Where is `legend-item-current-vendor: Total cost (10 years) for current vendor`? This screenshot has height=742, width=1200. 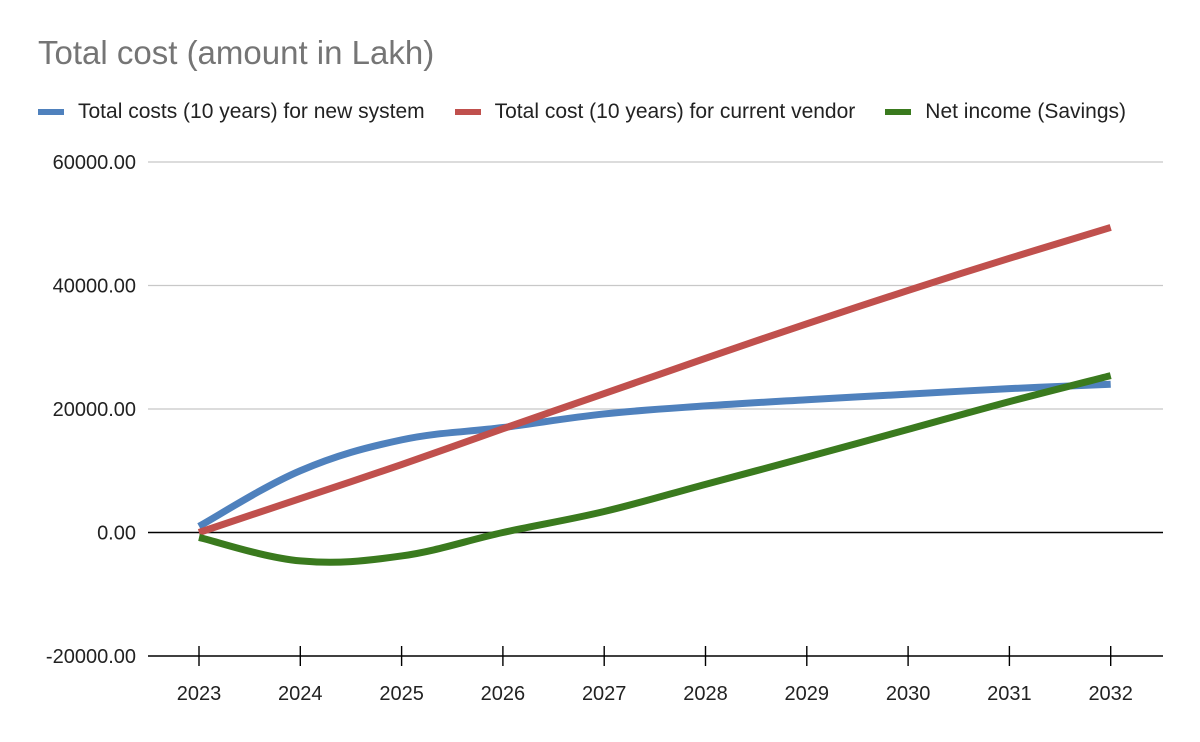 legend-item-current-vendor: Total cost (10 years) for current vendor is located at coordinates (655, 112).